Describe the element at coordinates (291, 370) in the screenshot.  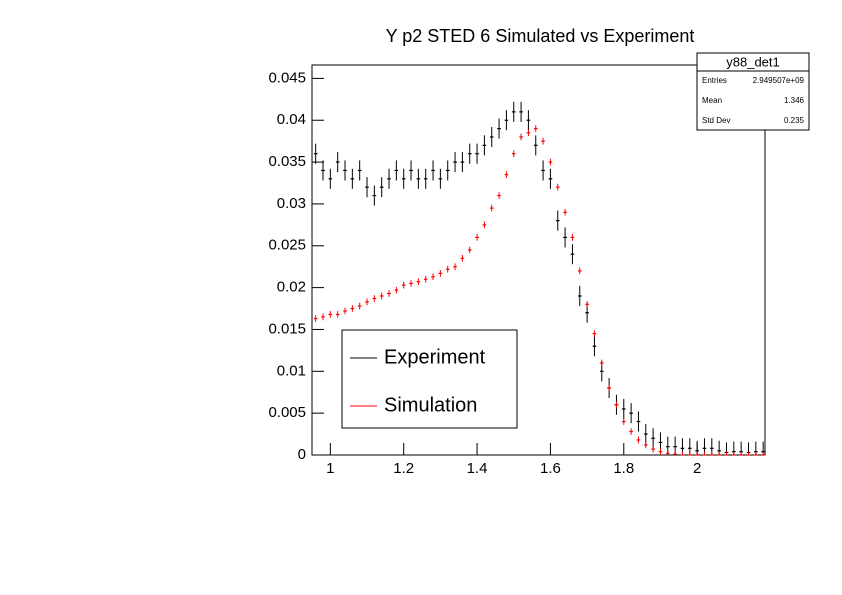
I see `y-tick-label: 0.01` at that location.